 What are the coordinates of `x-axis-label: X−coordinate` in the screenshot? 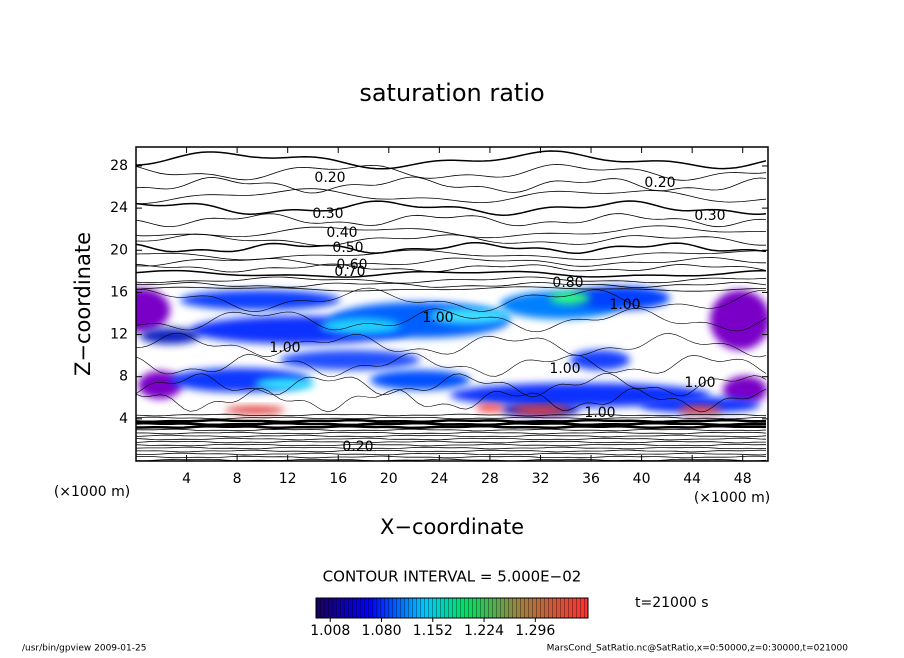 It's located at (452, 527).